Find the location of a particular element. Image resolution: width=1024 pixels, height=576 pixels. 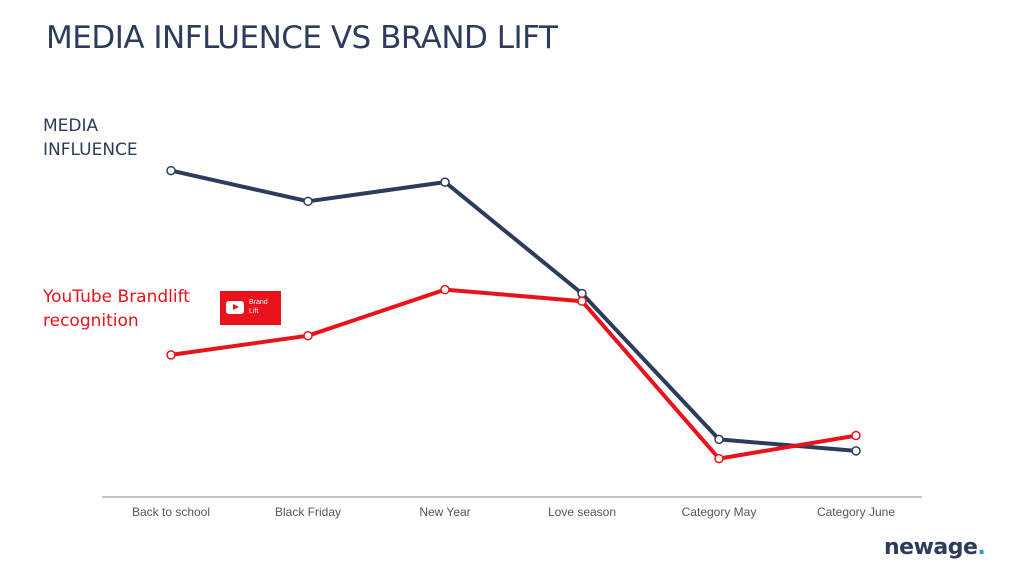

x-tick-label-new-year: New Year is located at coordinates (444, 512).